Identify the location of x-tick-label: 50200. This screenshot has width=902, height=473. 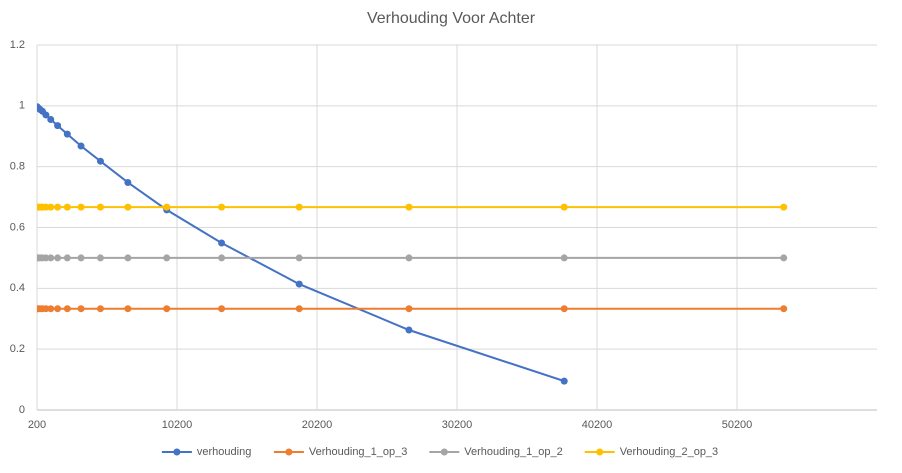
(737, 425).